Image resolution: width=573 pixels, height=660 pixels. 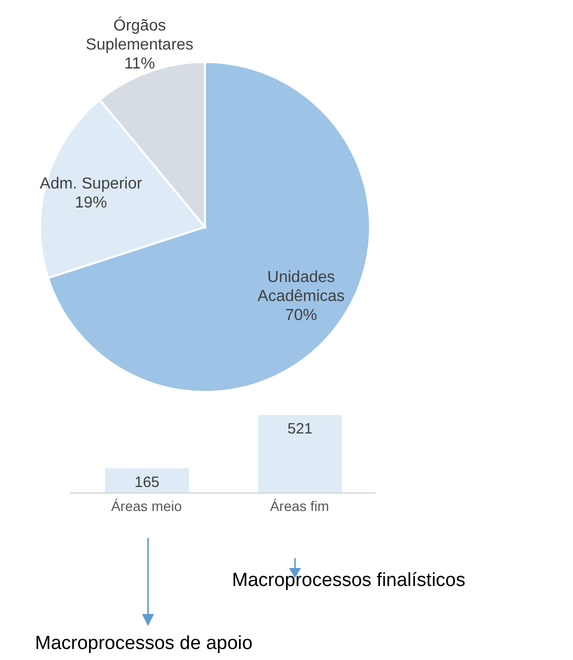 What do you see at coordinates (349, 581) in the screenshot?
I see `text: Macroprocessos finalísticos` at bounding box center [349, 581].